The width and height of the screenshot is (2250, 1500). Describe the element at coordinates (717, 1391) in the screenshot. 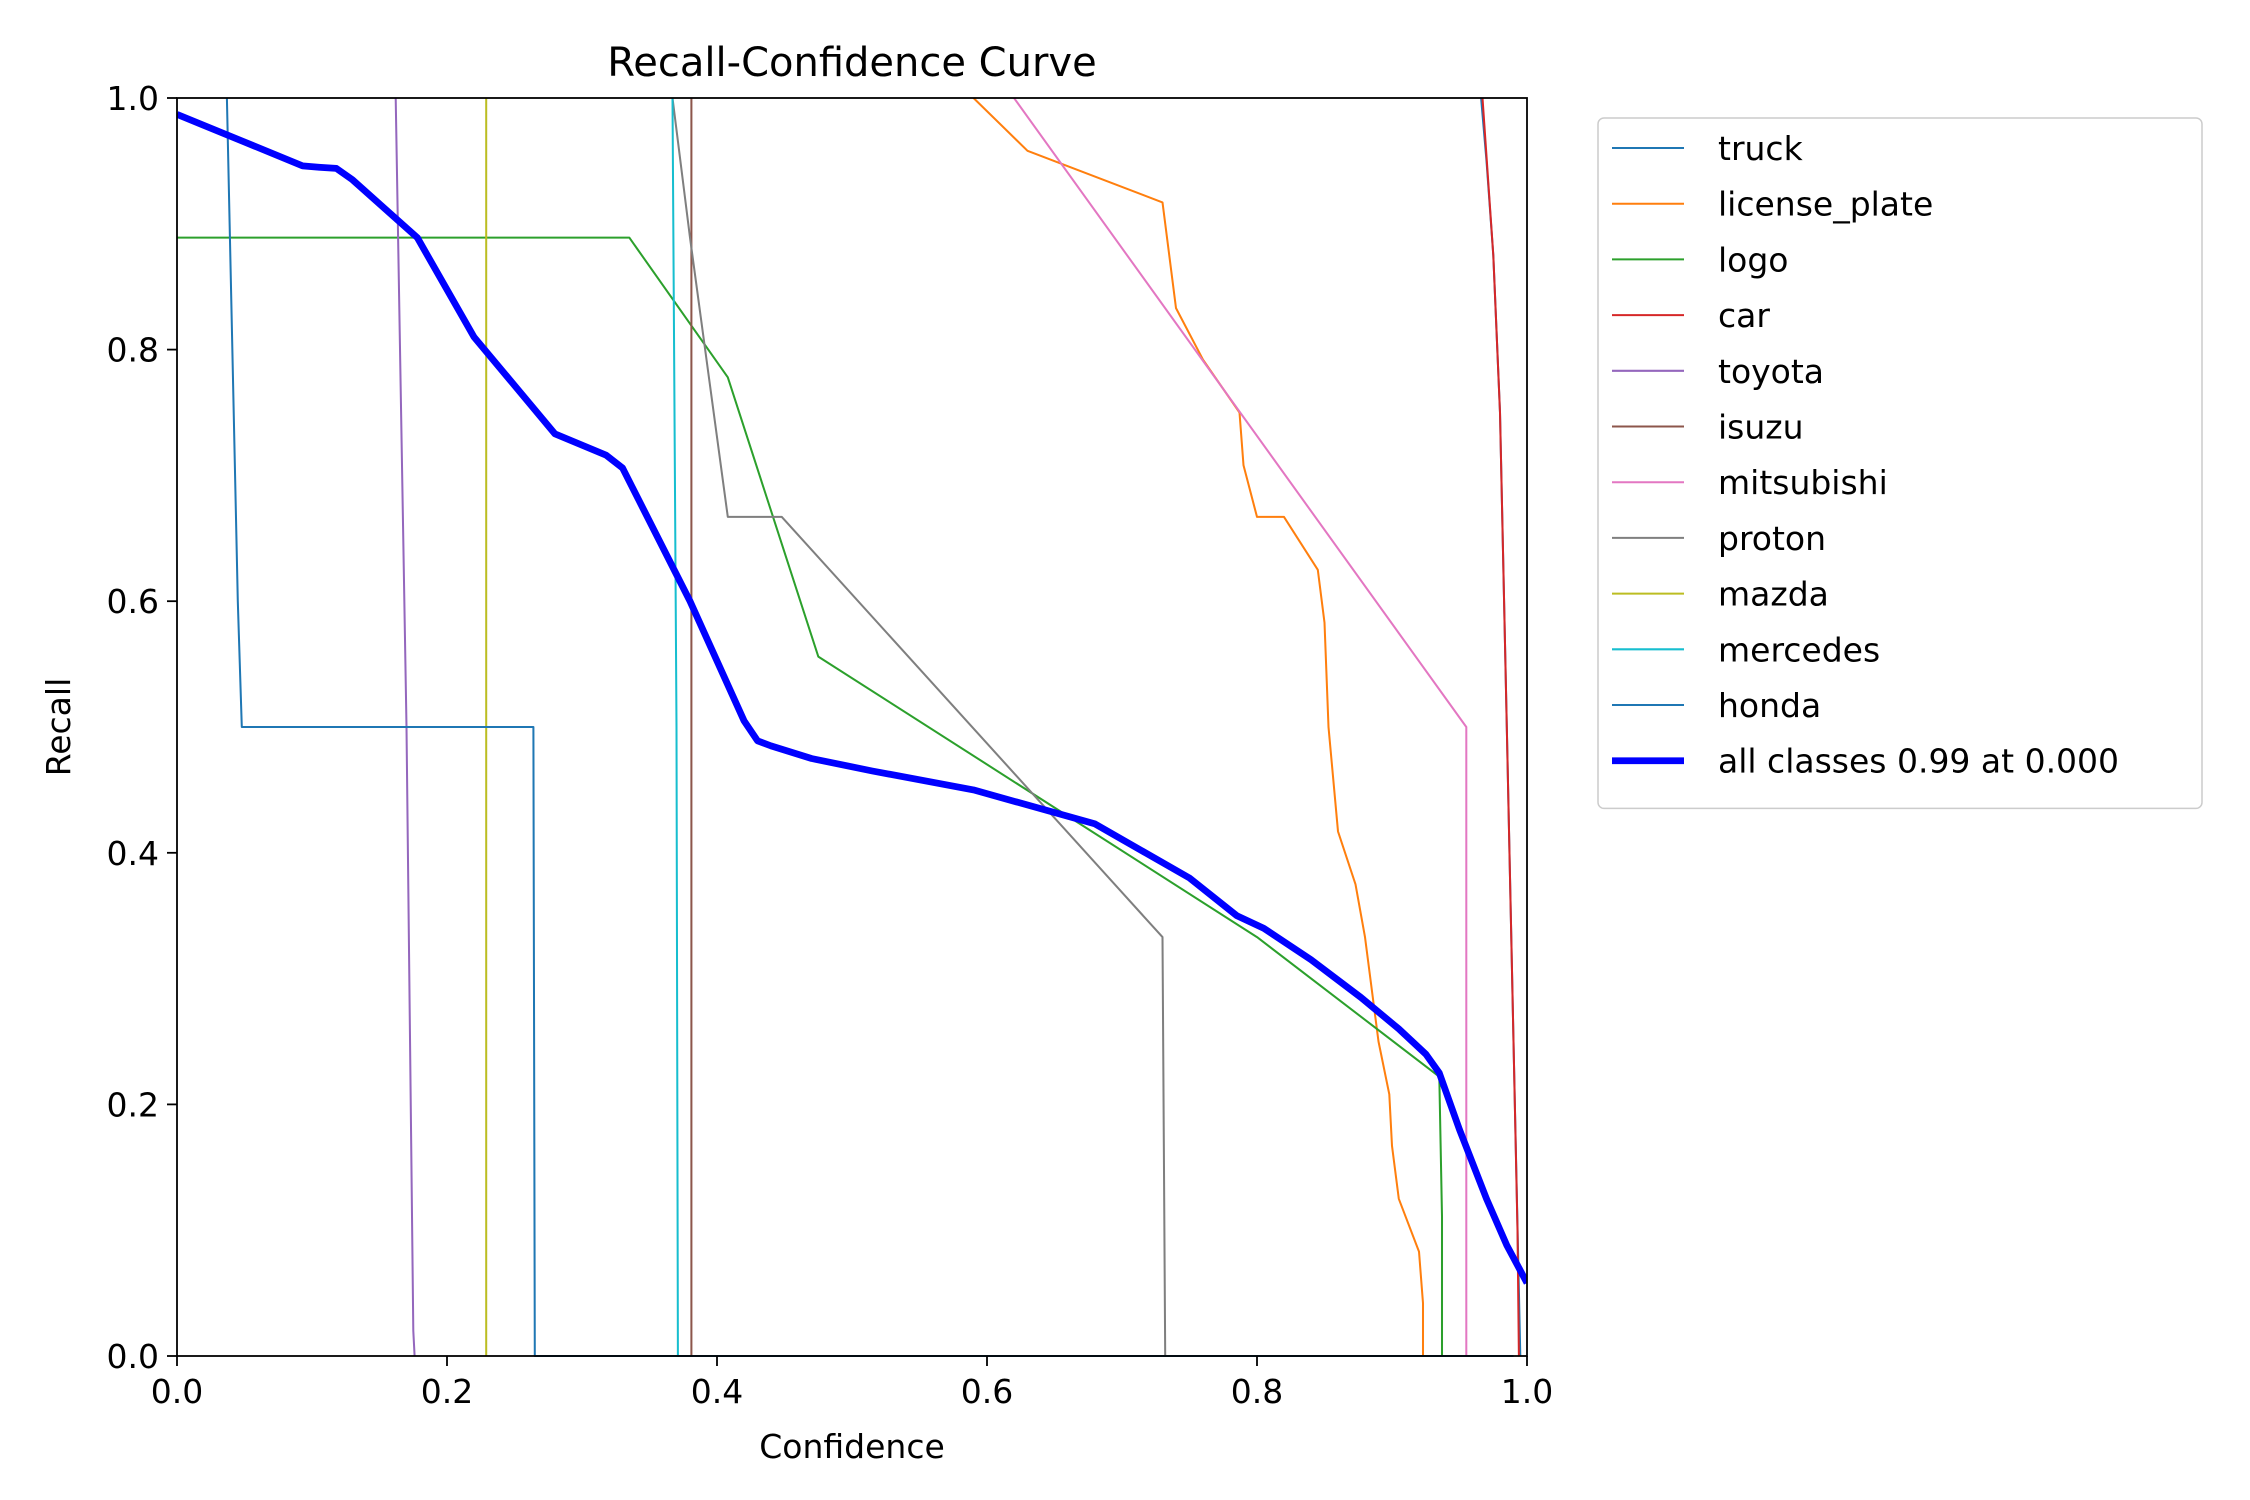

I see `x-tick-label: 0.4` at that location.